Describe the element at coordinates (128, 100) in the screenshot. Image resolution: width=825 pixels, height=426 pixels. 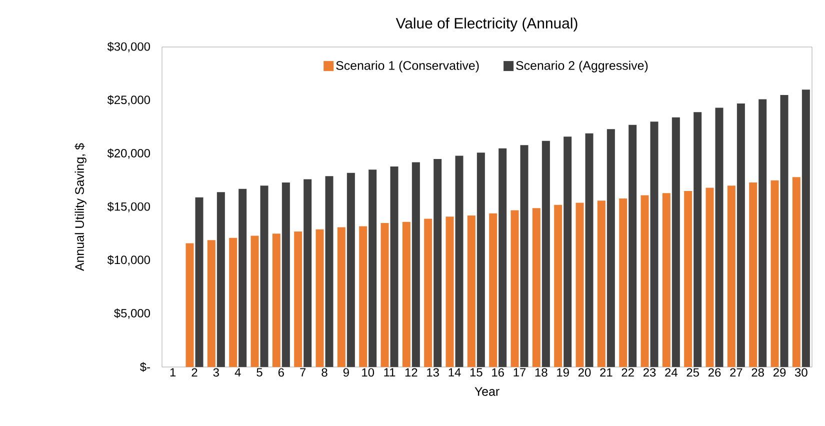
I see `y-tick-label: $25,000` at that location.